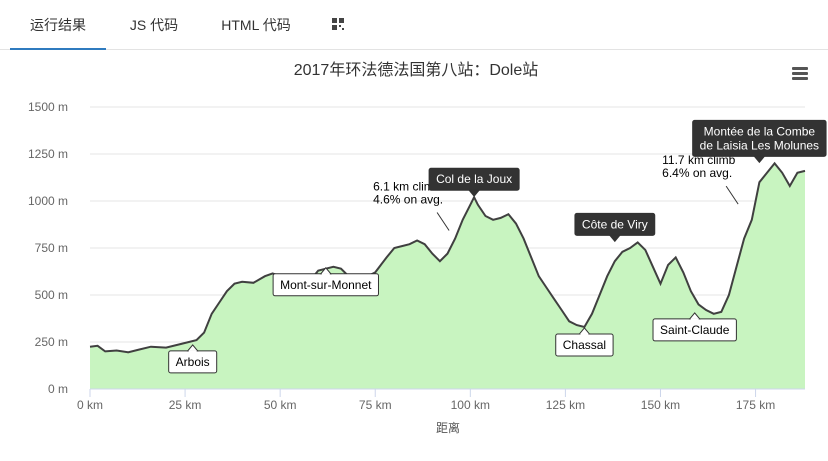 Image resolution: width=828 pixels, height=461 pixels. Describe the element at coordinates (51, 342) in the screenshot. I see `y-tick-label: 250 m` at that location.